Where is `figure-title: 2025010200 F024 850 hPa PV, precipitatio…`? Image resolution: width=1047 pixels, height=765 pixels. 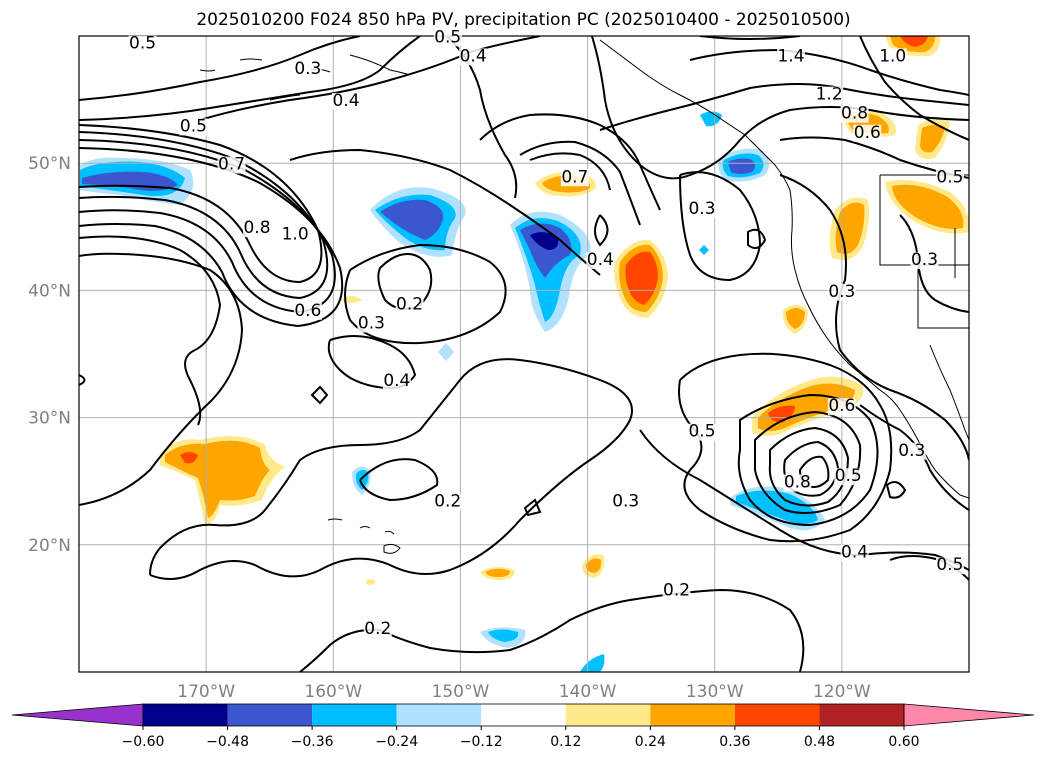
figure-title: 2025010200 F024 850 hPa PV, precipitatio… is located at coordinates (523, 20).